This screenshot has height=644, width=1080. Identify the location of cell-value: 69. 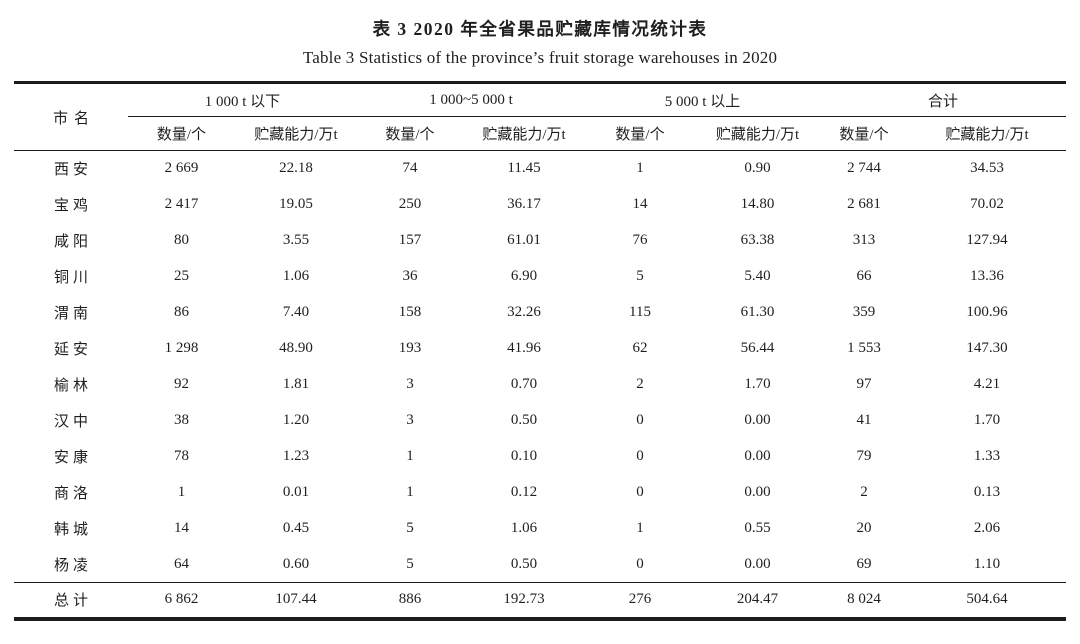
(864, 563).